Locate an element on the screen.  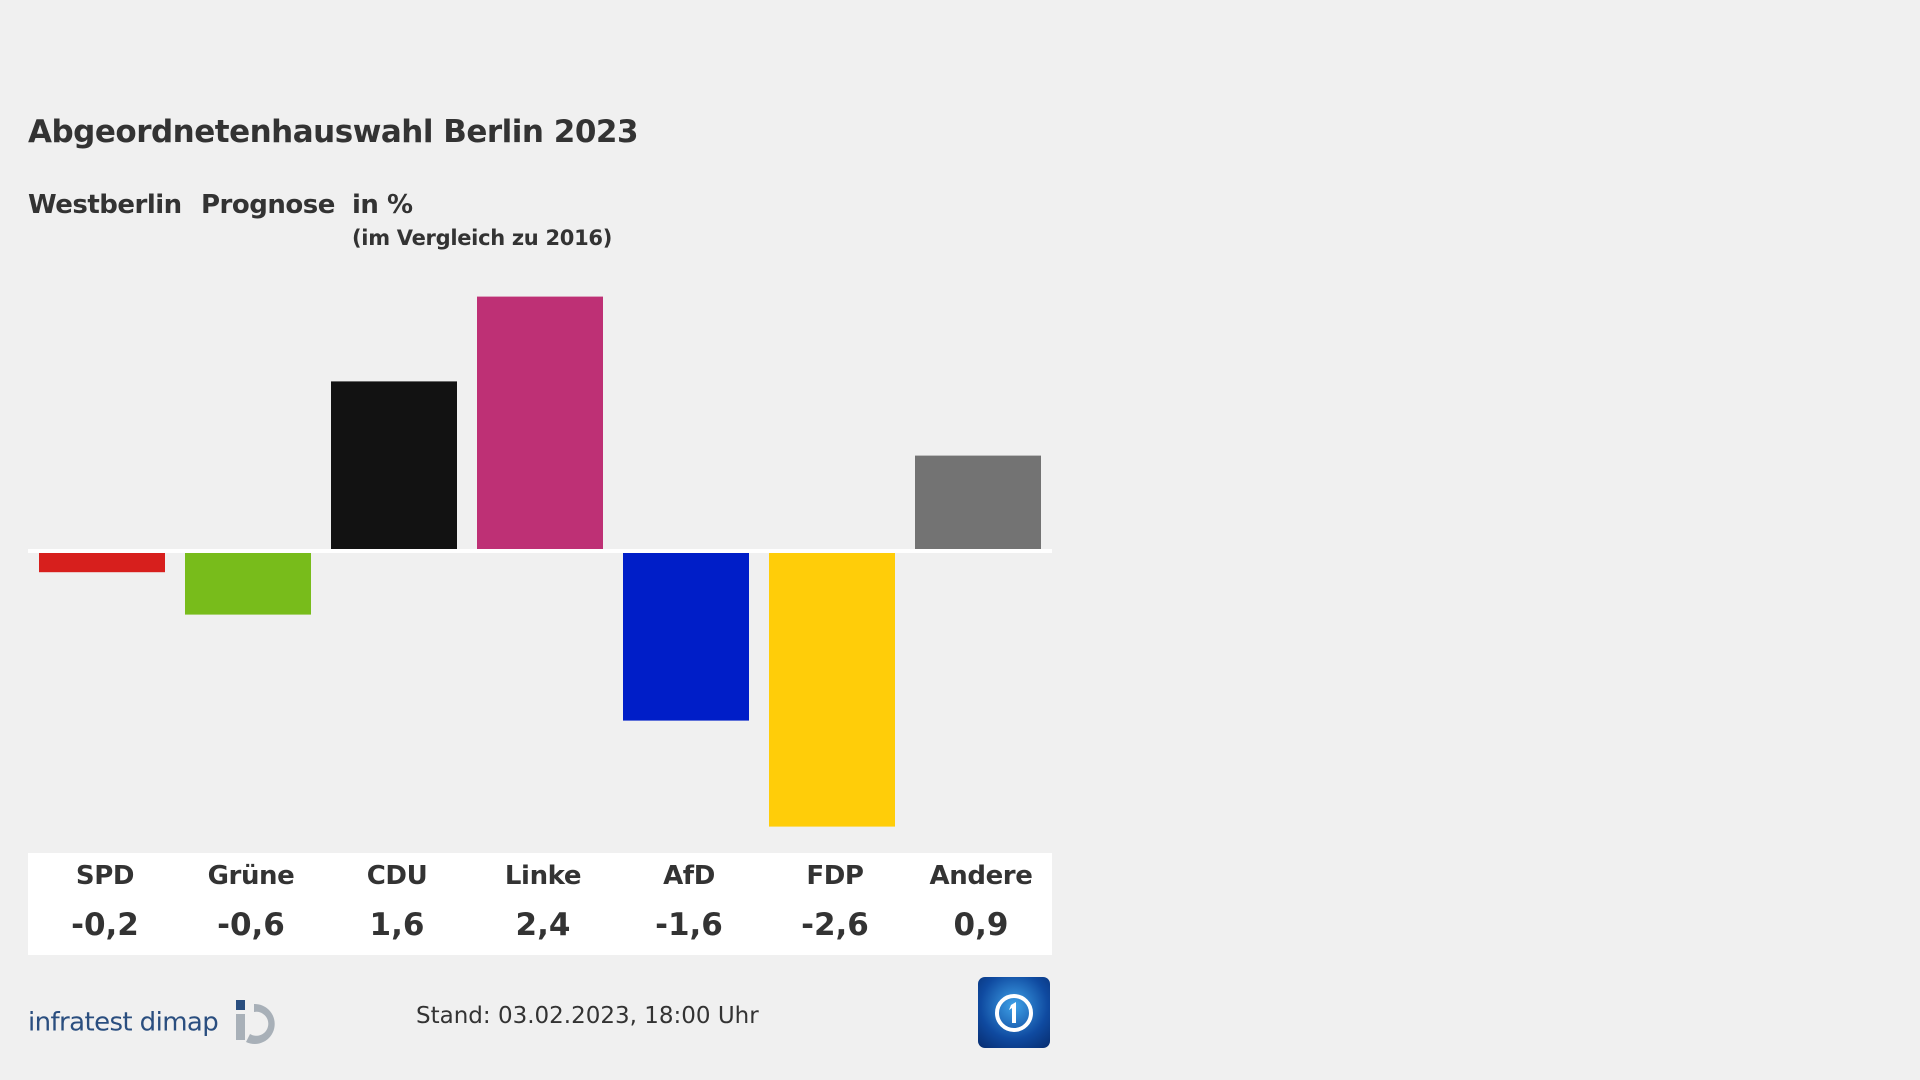
value-label: -0,6 is located at coordinates (251, 925).